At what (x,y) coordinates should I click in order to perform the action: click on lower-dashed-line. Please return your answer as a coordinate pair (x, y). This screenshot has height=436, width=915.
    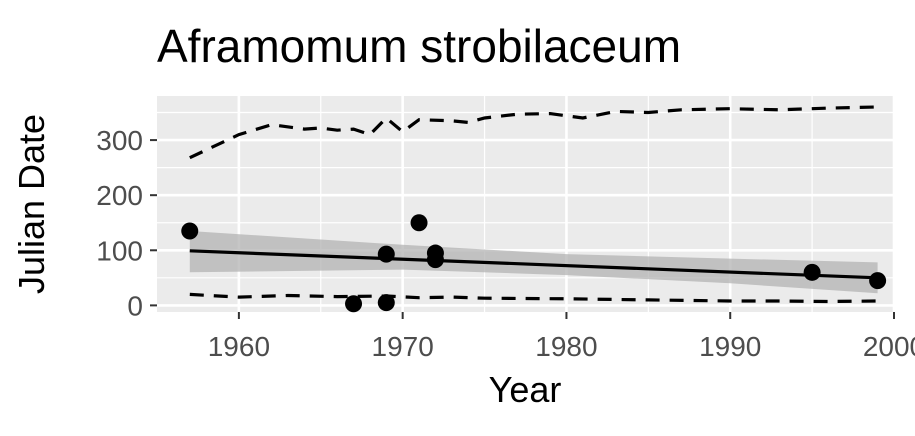
    Looking at the image, I should click on (533, 298).